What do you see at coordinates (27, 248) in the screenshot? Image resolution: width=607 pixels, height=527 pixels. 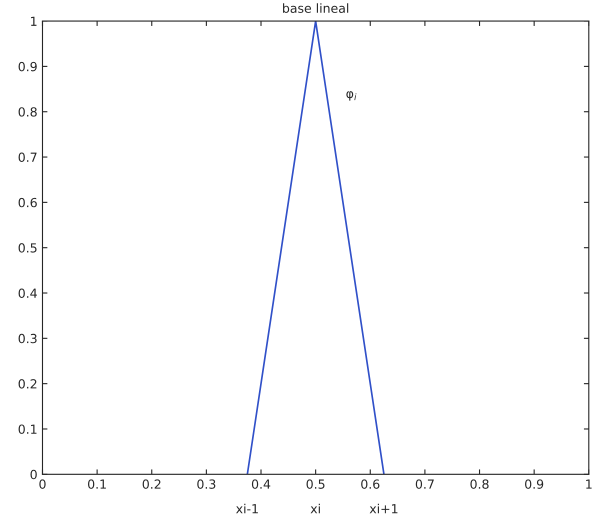 I see `y-tick-label: 0.5` at bounding box center [27, 248].